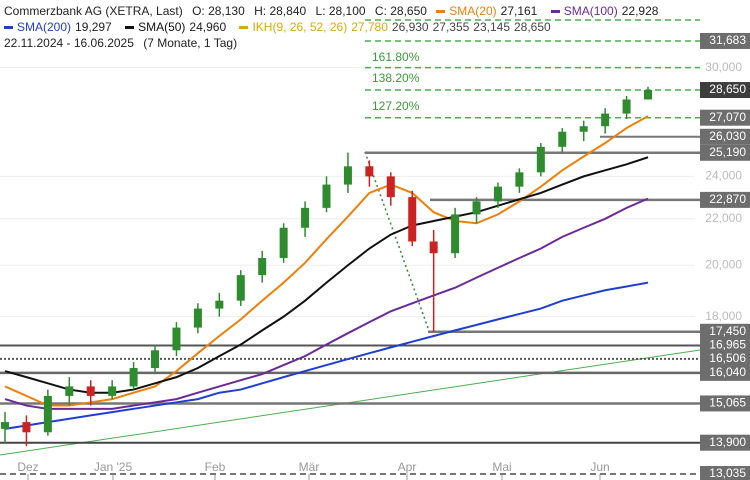 This screenshot has height=480, width=750. I want to click on legend-entry: SMA(50) 24,960, so click(177, 27).